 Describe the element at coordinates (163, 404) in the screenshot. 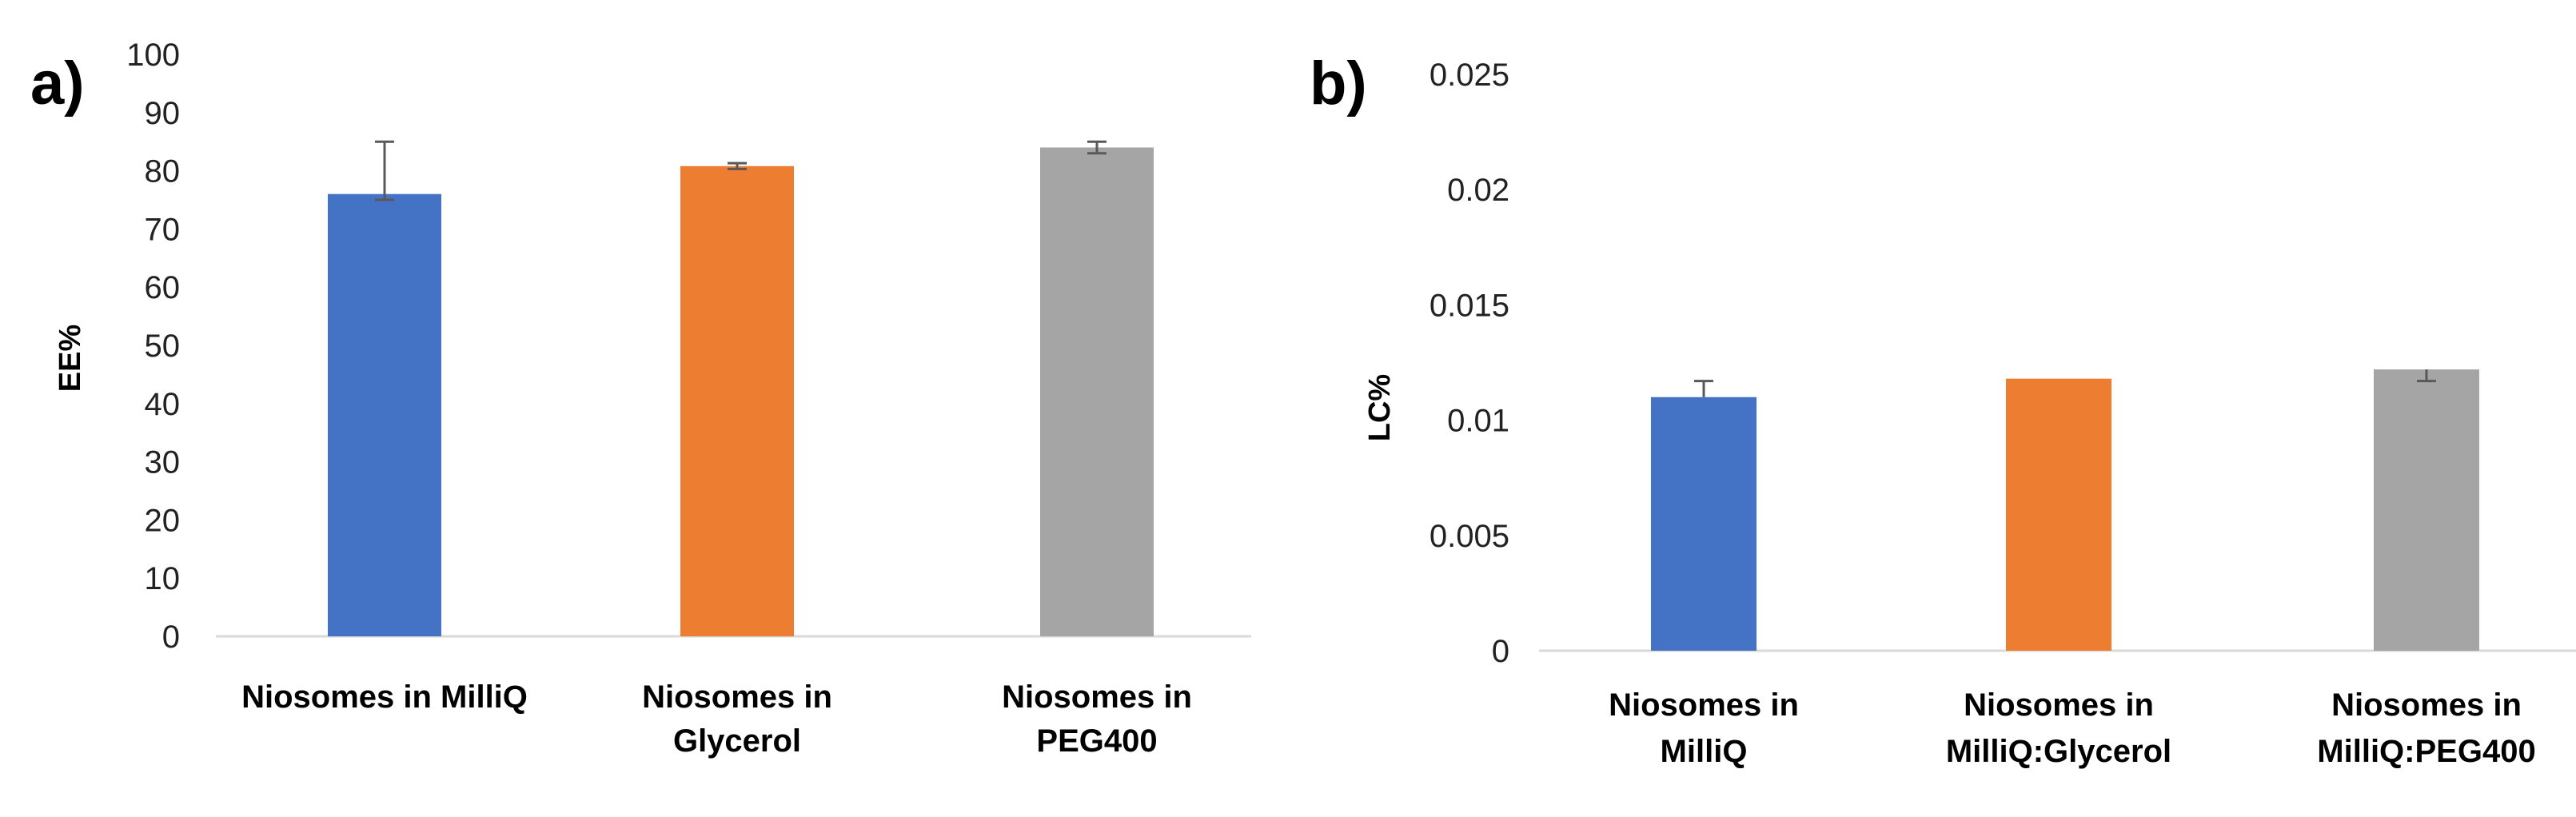

I see `panel-a-y-tick-label: 40` at that location.